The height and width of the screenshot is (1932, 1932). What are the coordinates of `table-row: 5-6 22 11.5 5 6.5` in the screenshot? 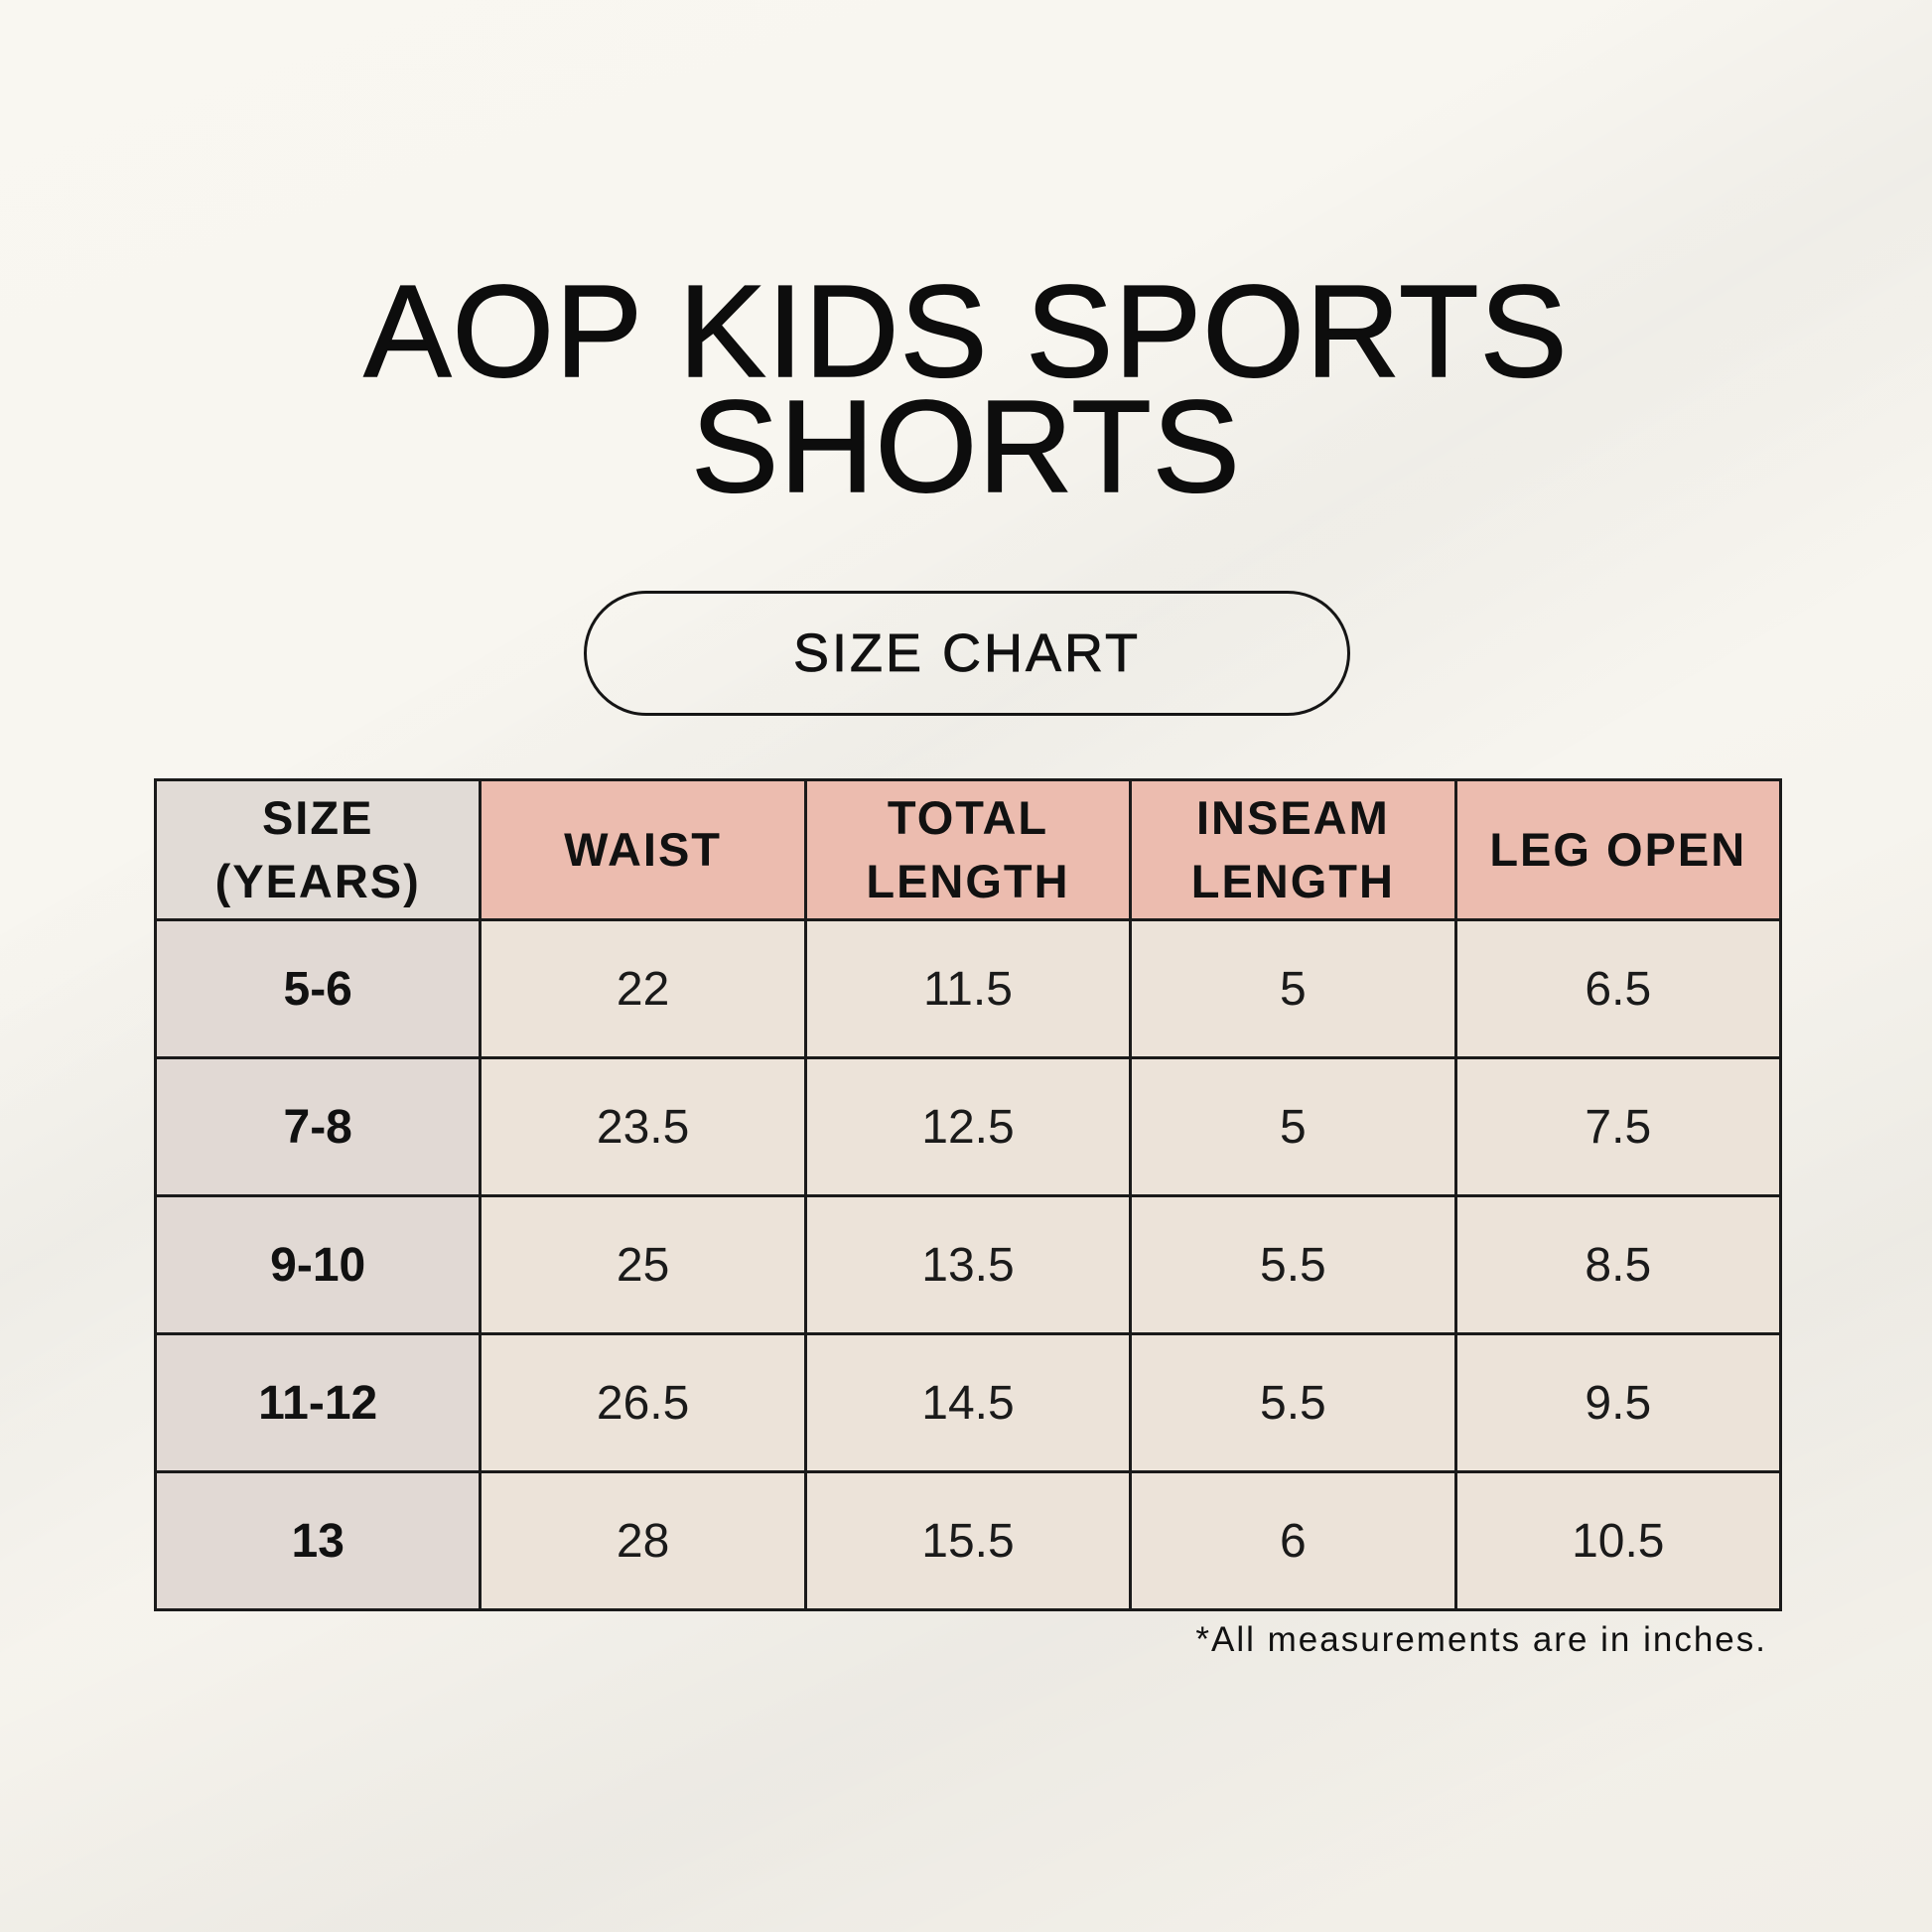 It's located at (968, 988).